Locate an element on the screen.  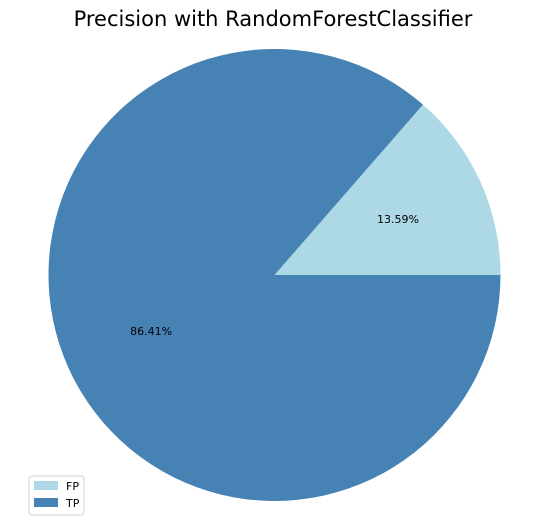
pie-slice-labels: 13.59% 86.41% is located at coordinates (274, 275).